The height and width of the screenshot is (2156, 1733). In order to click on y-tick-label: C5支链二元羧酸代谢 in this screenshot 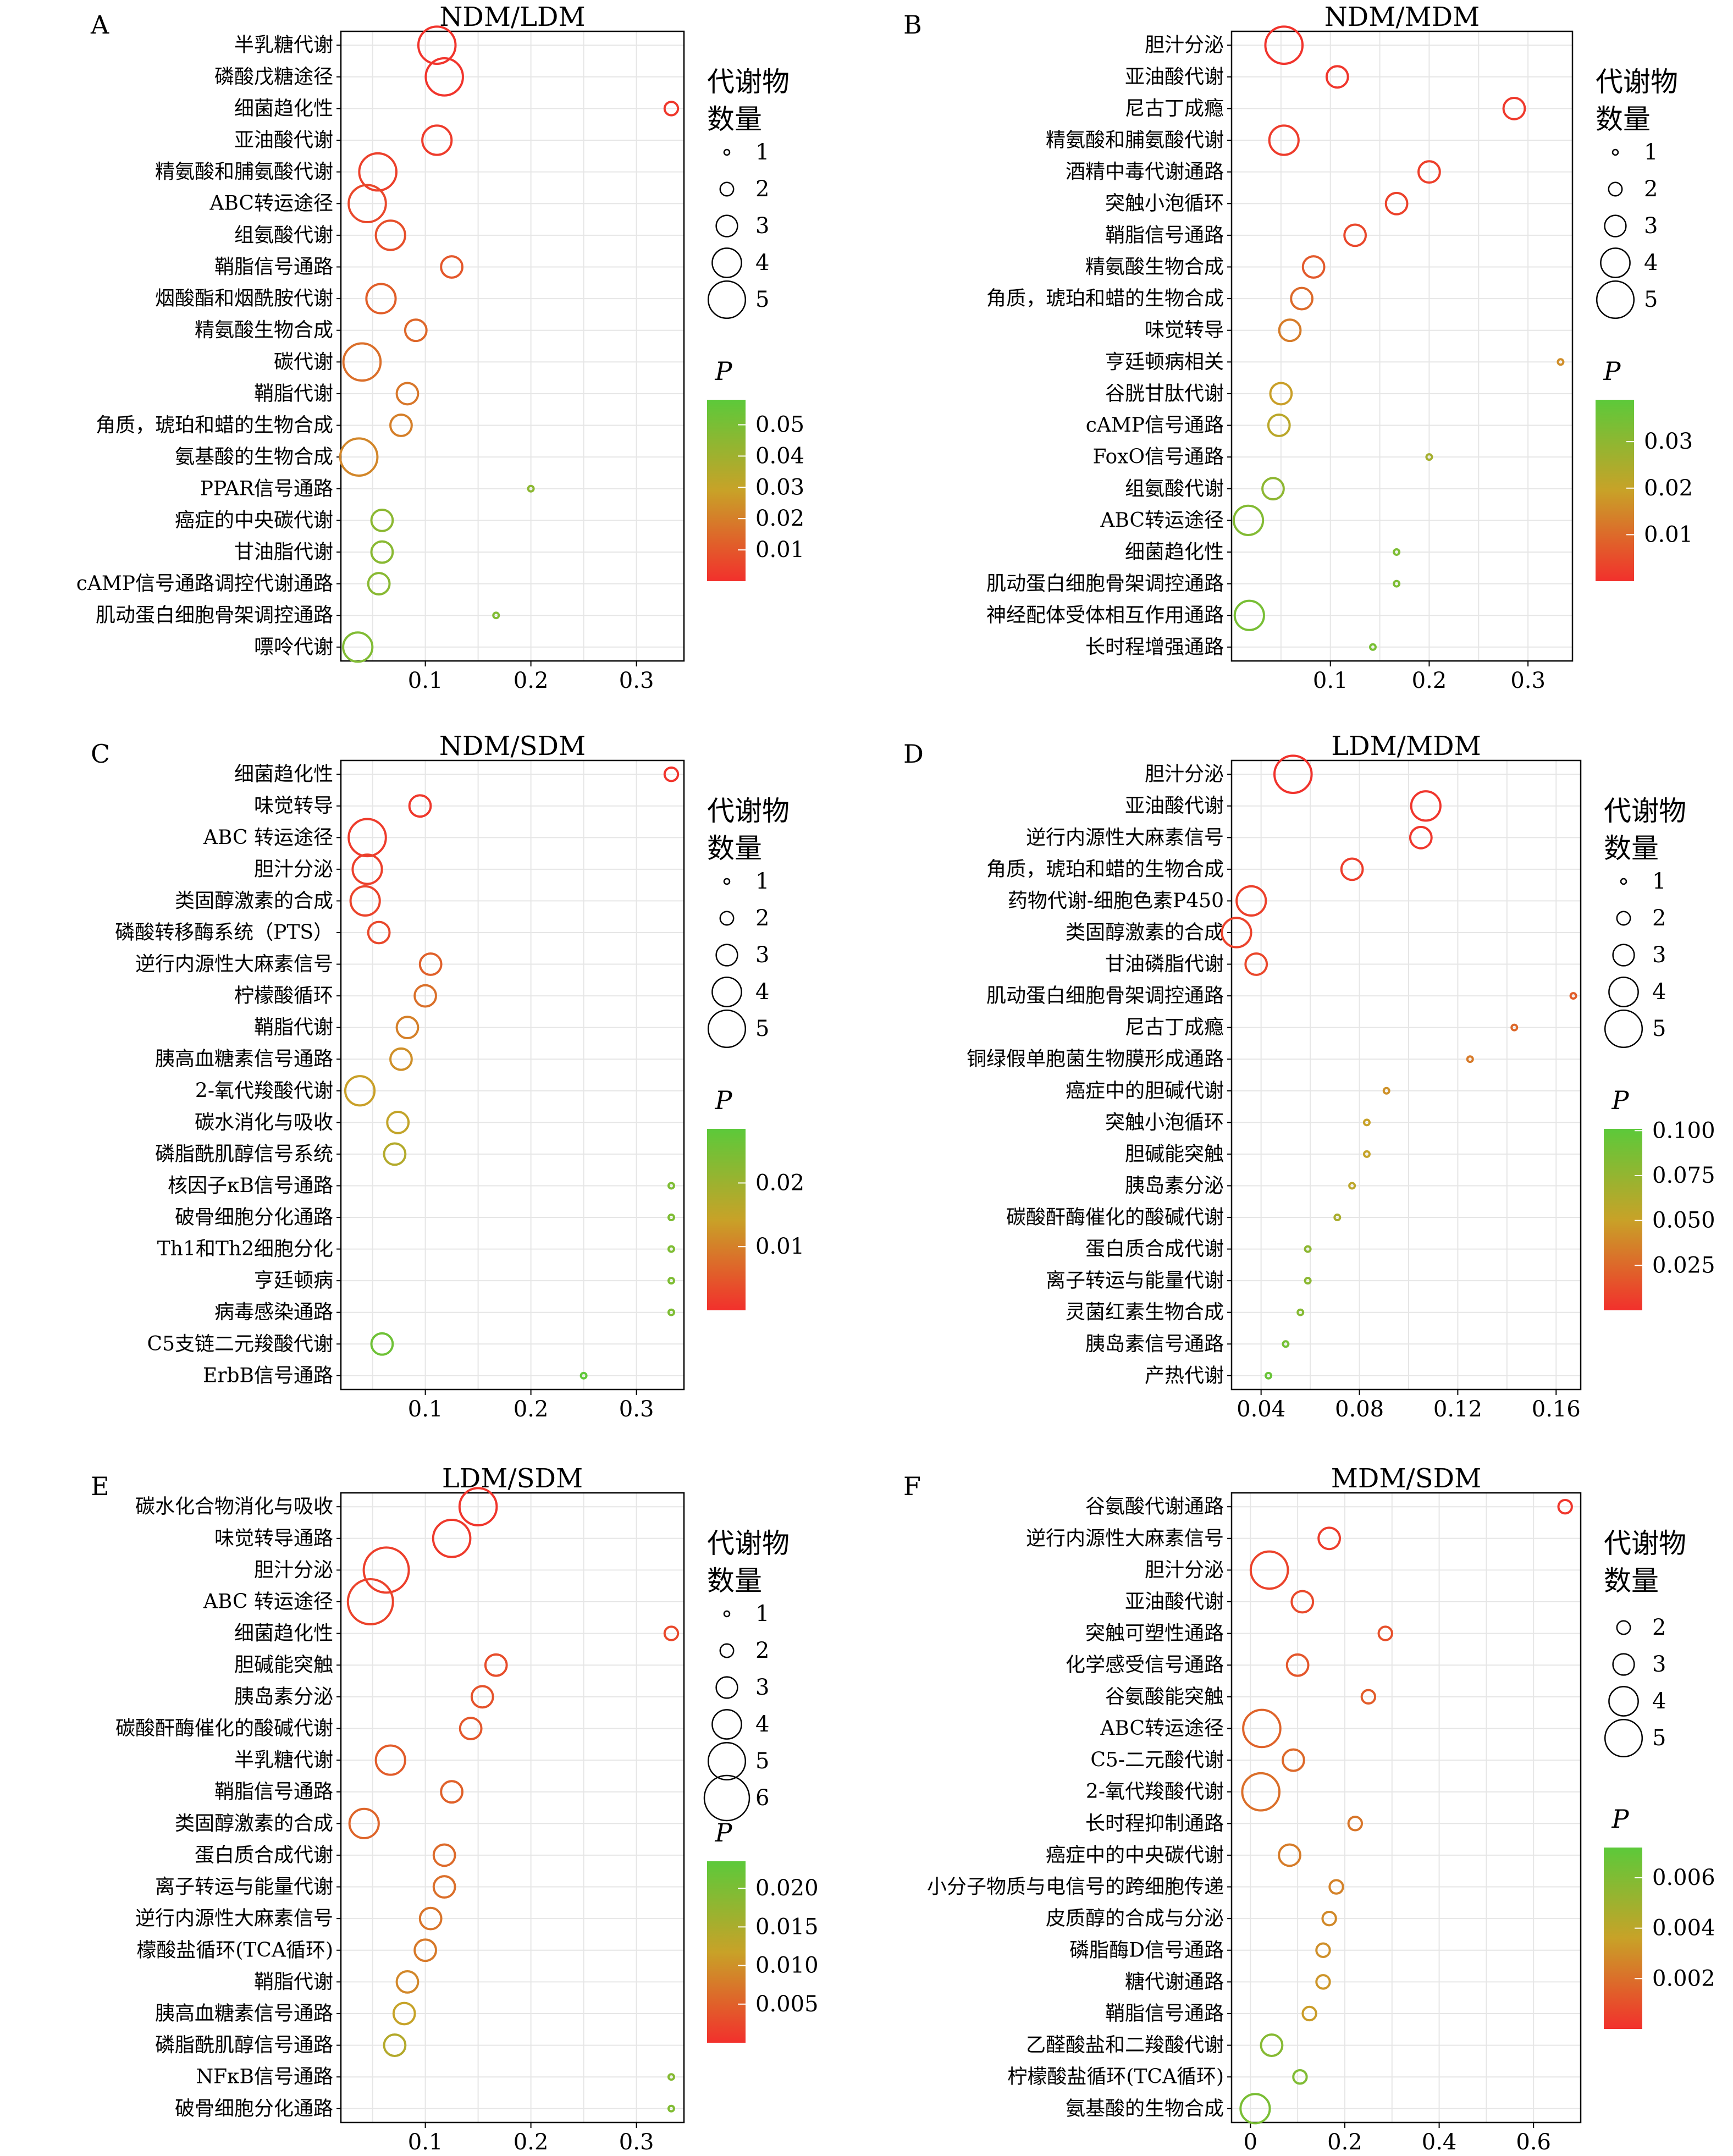, I will do `click(240, 1344)`.